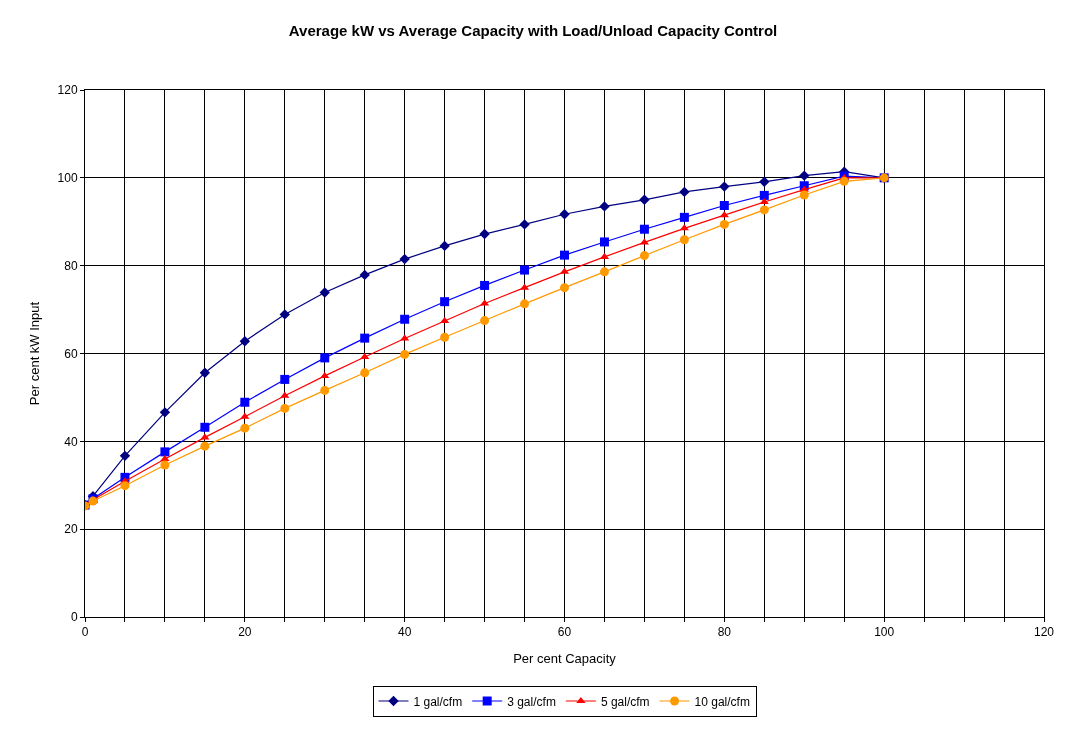 The image size is (1066, 729). Describe the element at coordinates (67, 178) in the screenshot. I see `y-tick-label: 100` at that location.